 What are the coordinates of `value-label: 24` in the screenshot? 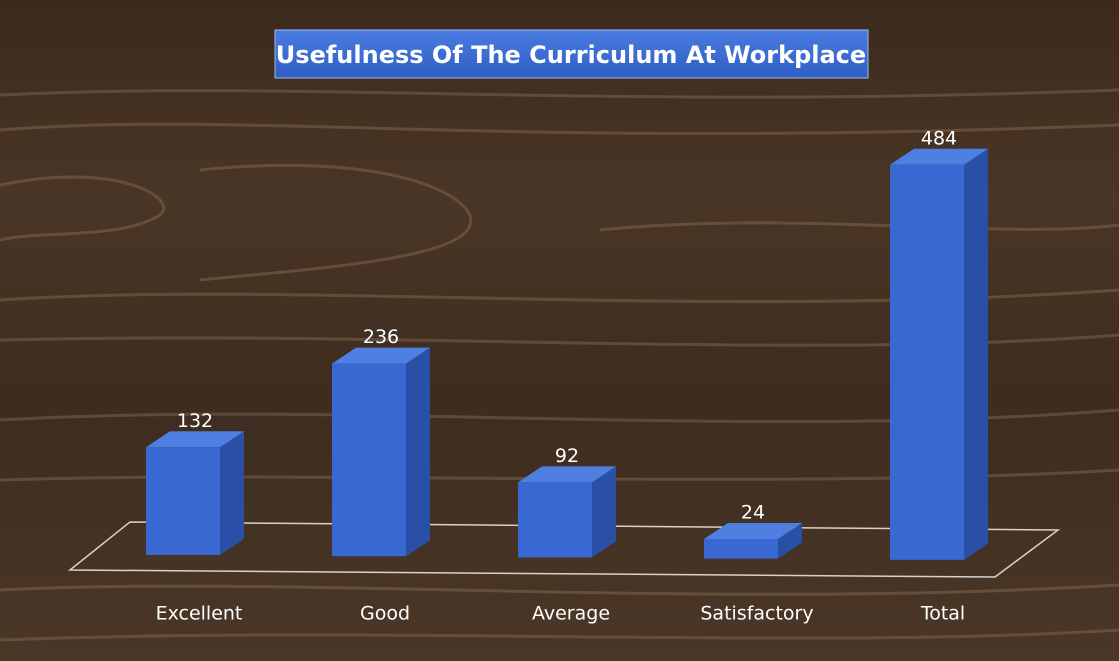 It's located at (753, 513).